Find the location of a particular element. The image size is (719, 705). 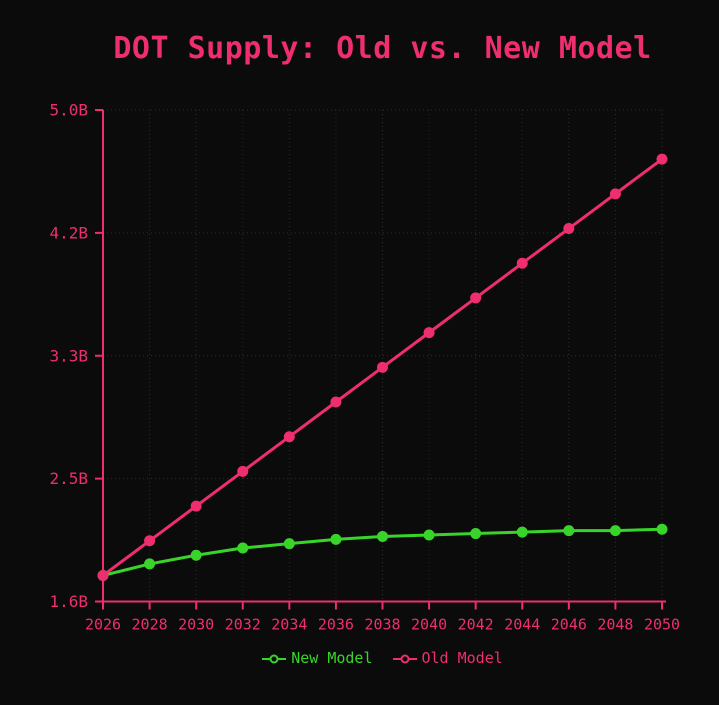

x-tick-label: 2038 is located at coordinates (382, 625).